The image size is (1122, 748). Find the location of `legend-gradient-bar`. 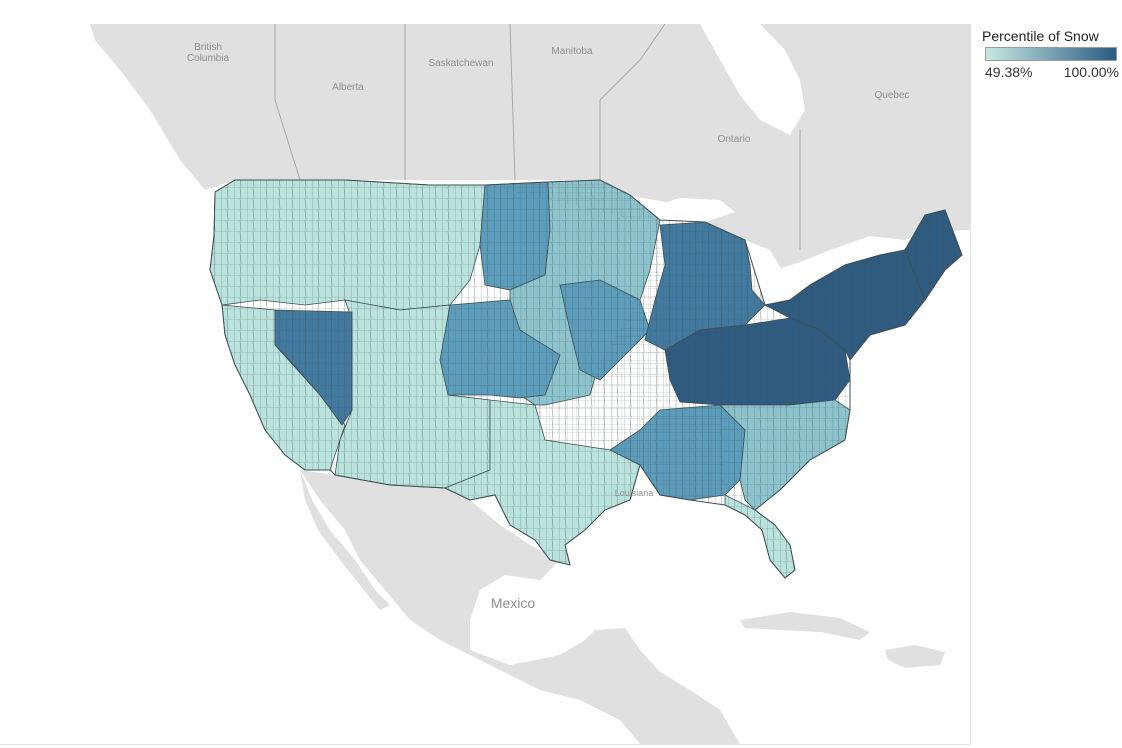

legend-gradient-bar is located at coordinates (1051, 54).